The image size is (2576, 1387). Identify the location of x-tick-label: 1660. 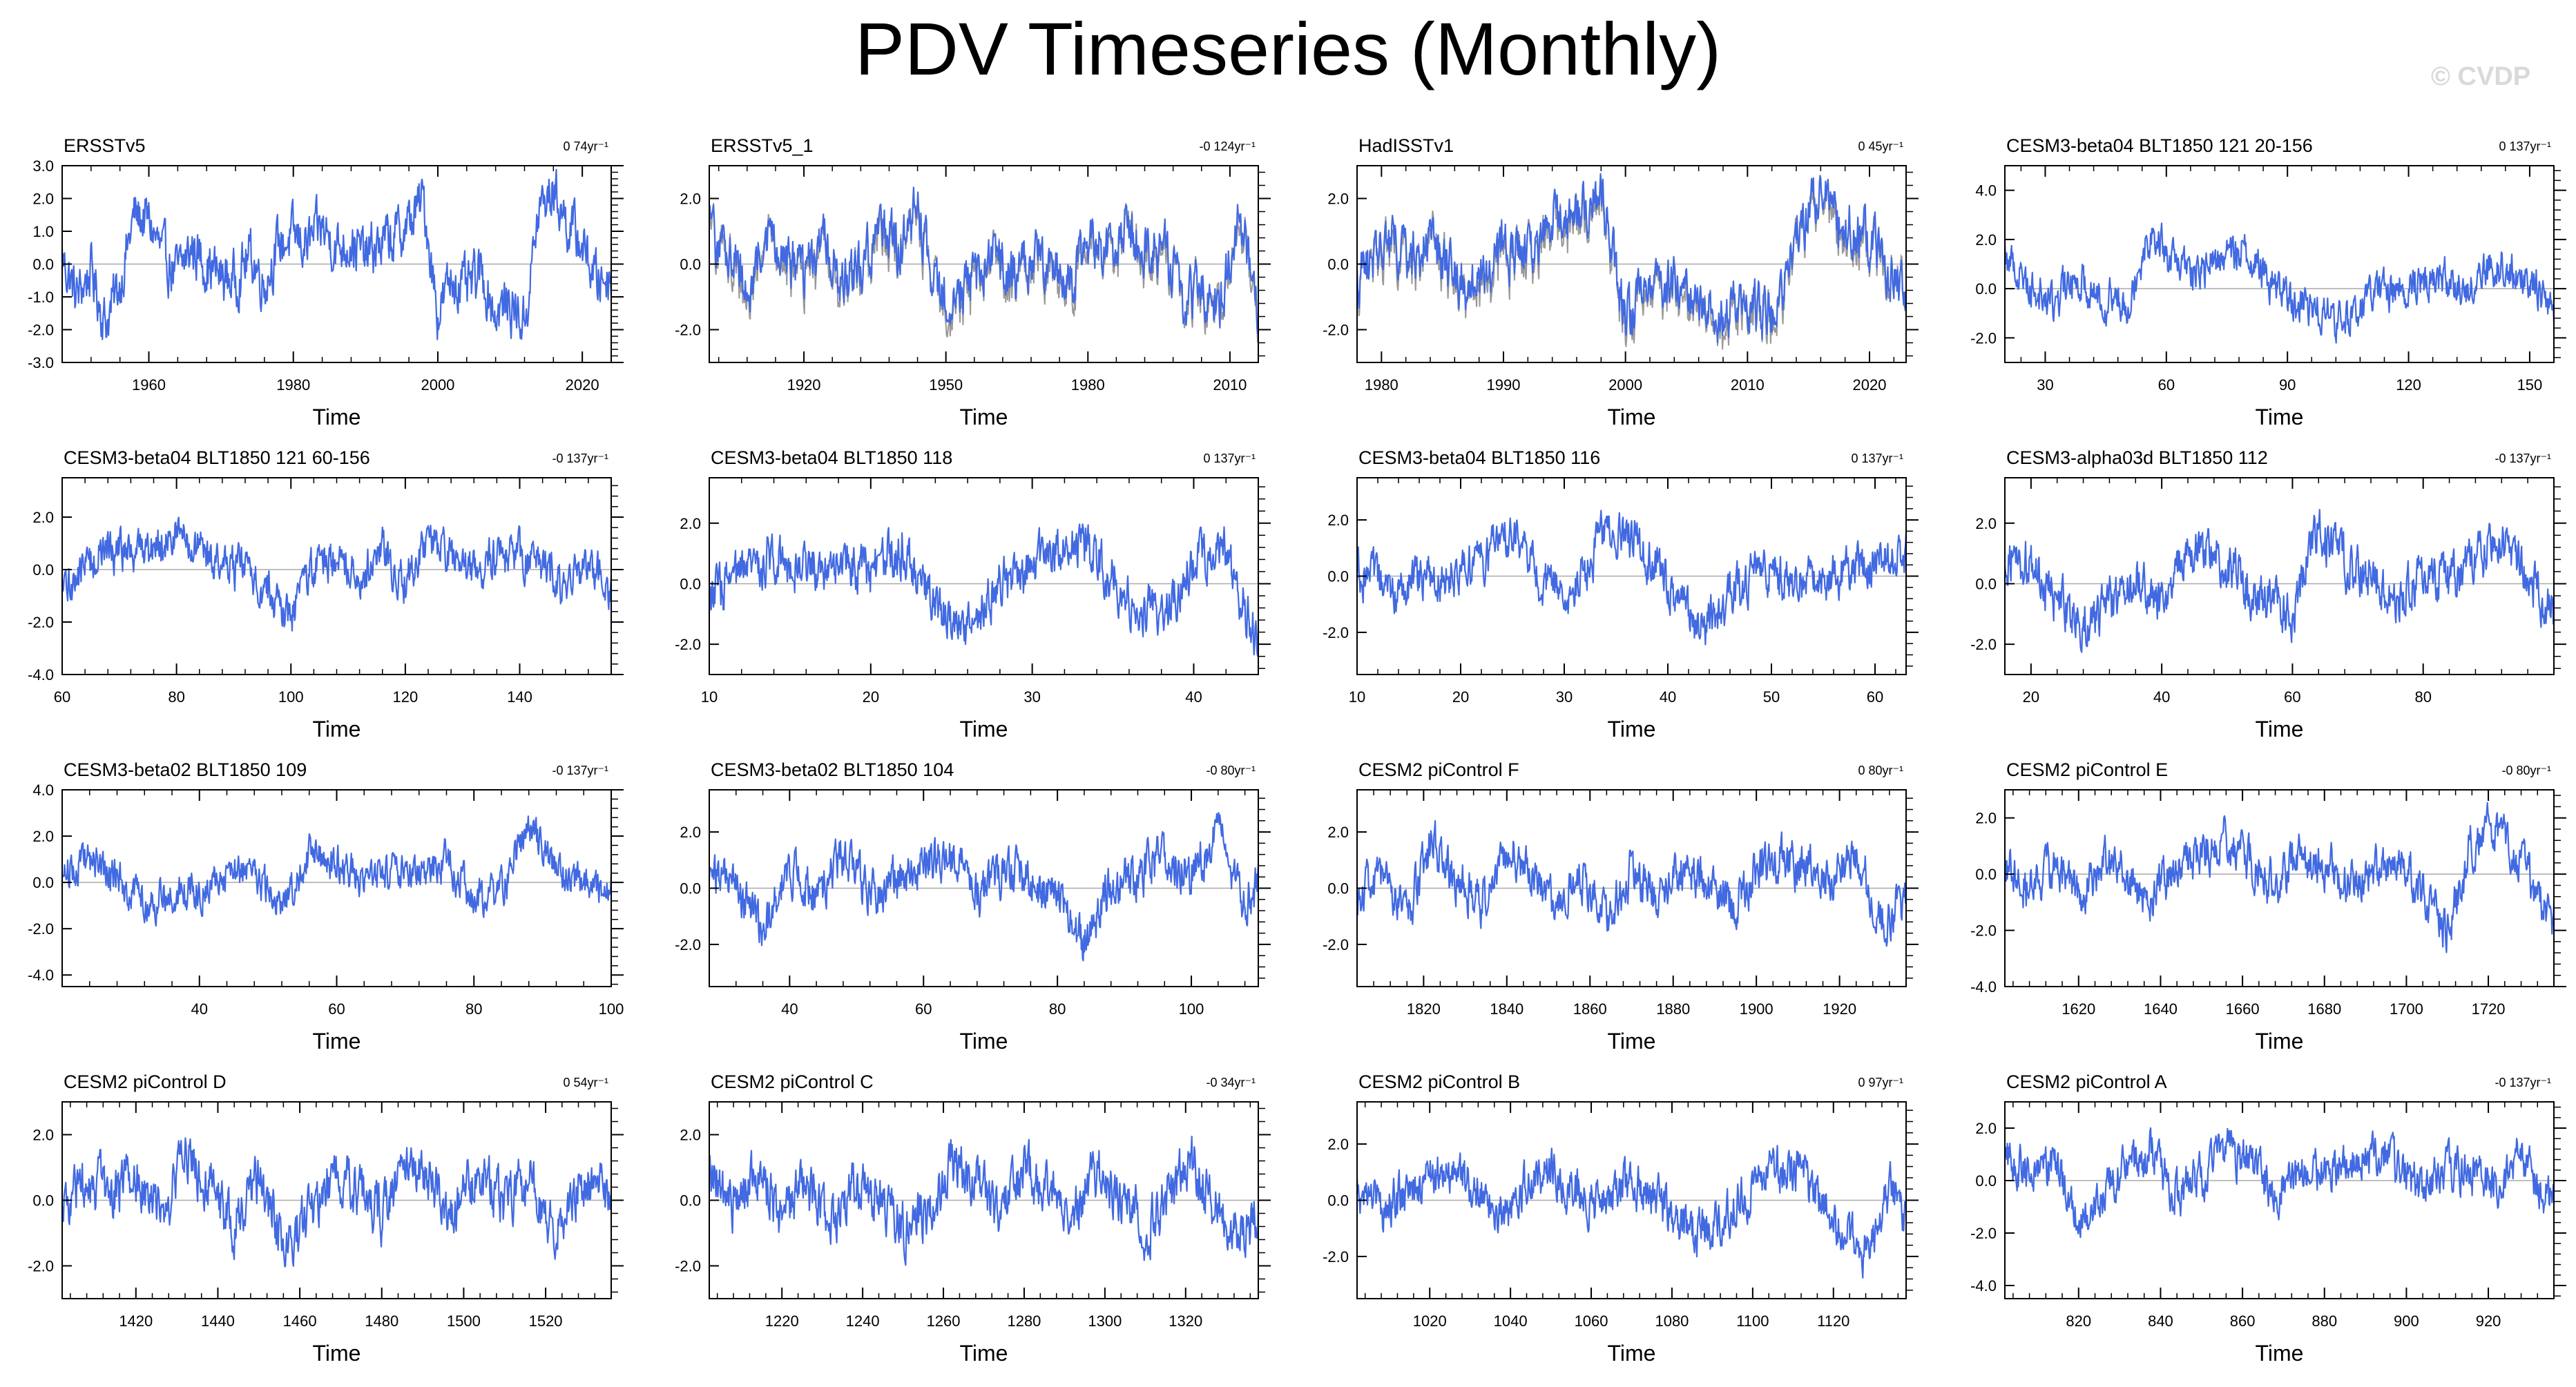
(2243, 1009).